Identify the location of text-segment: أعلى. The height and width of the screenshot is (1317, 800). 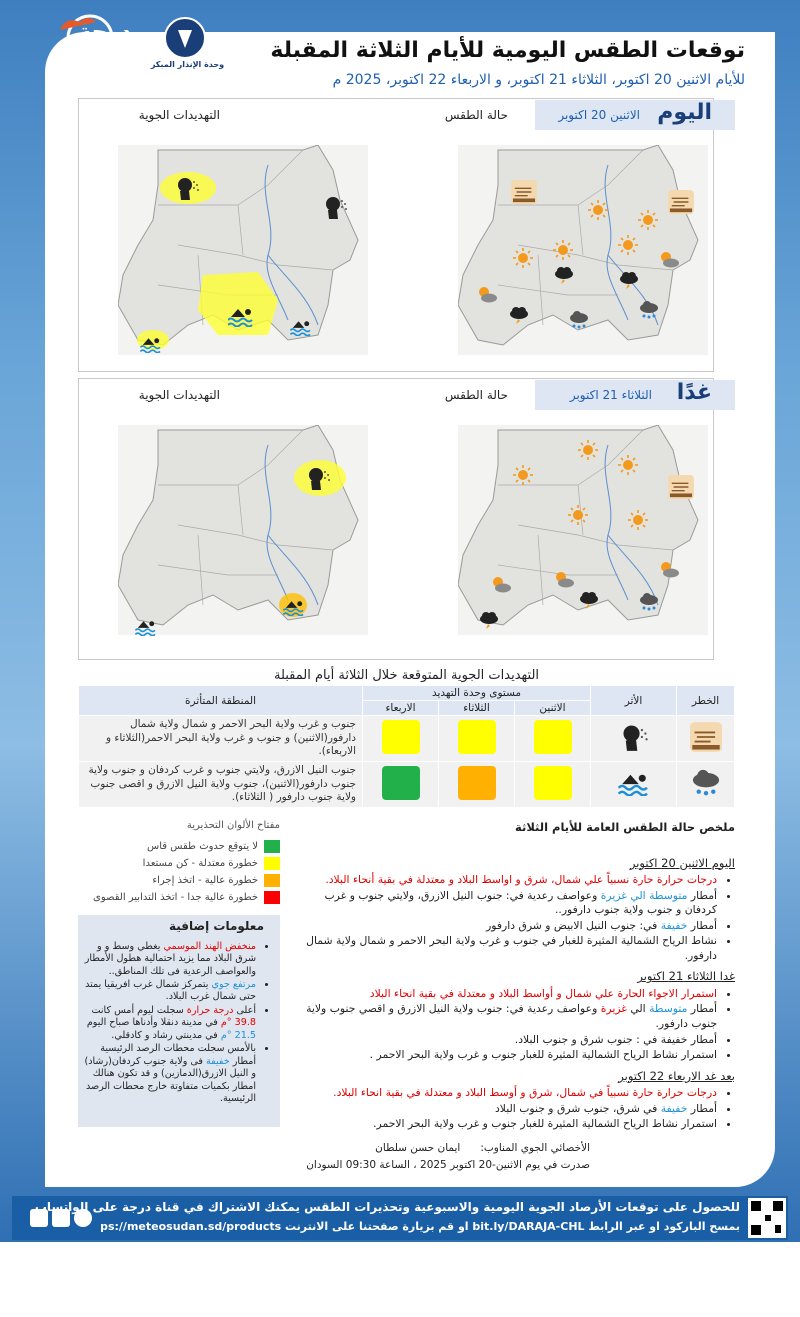
(244, 1010).